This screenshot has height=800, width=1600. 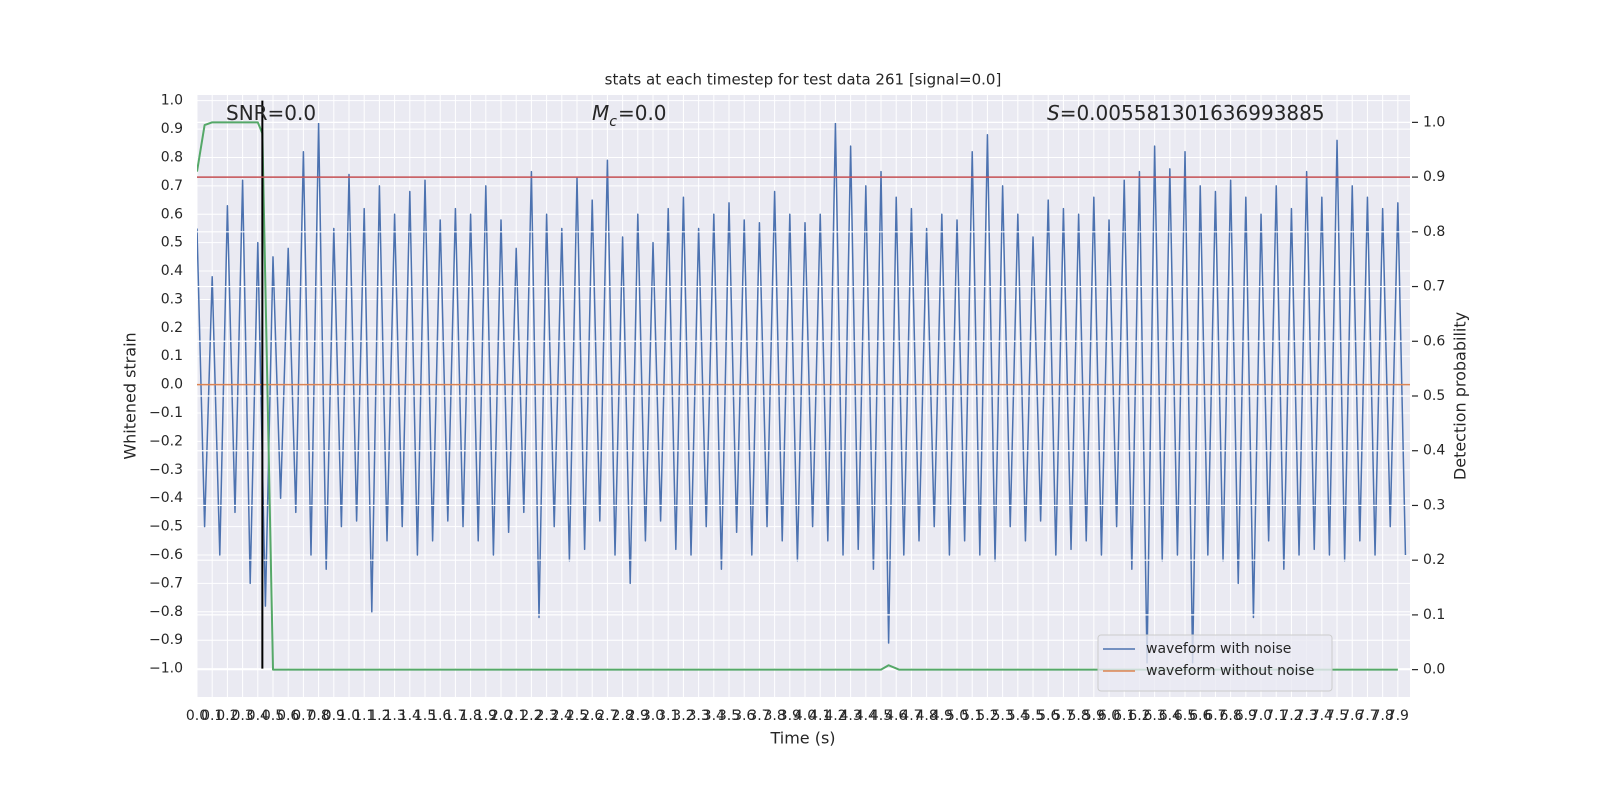 What do you see at coordinates (1434, 670) in the screenshot?
I see `y2-tick-label: 0.0` at bounding box center [1434, 670].